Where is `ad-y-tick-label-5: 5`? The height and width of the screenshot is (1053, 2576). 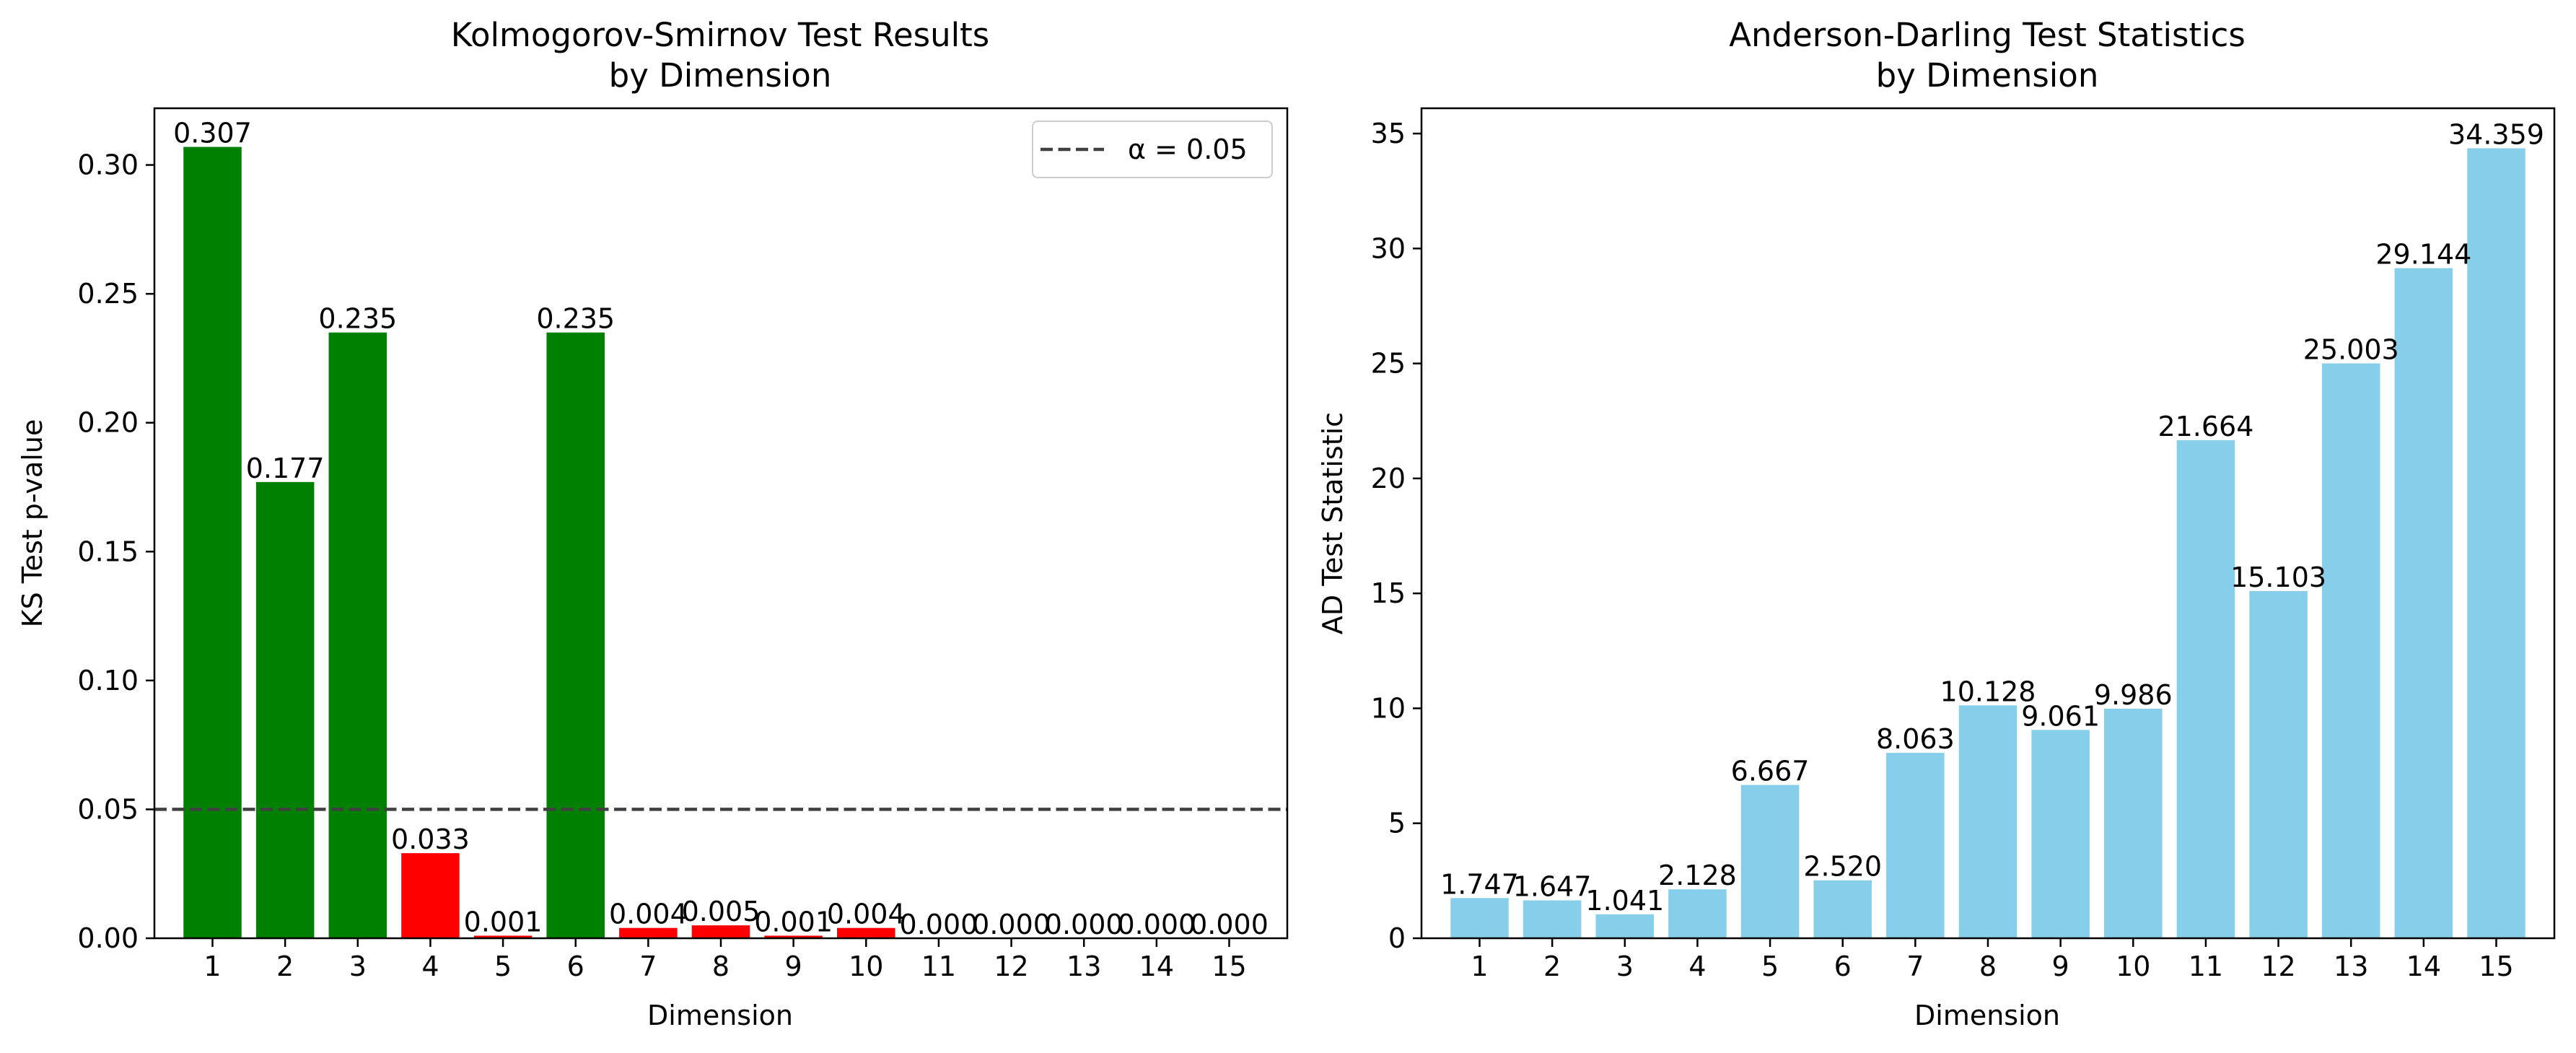 ad-y-tick-label-5: 5 is located at coordinates (1397, 824).